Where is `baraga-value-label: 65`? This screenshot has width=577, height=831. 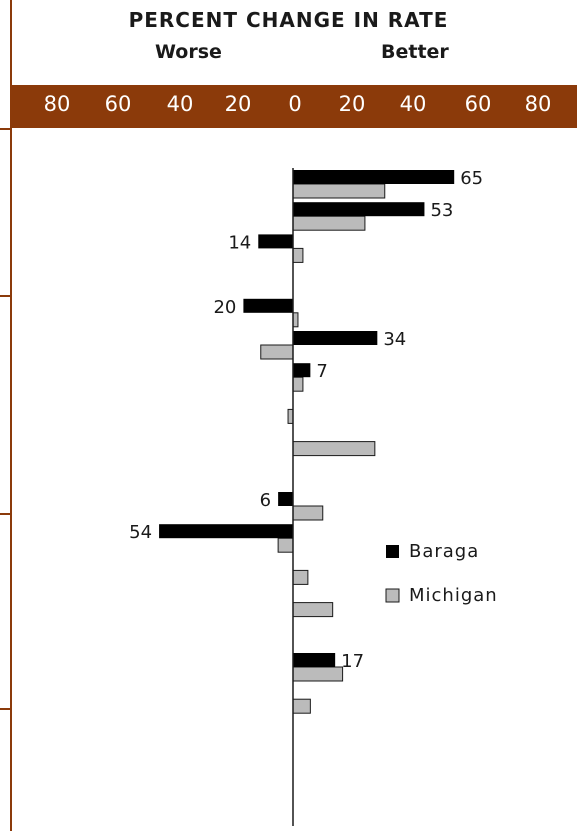
baraga-value-label: 65 is located at coordinates (471, 178).